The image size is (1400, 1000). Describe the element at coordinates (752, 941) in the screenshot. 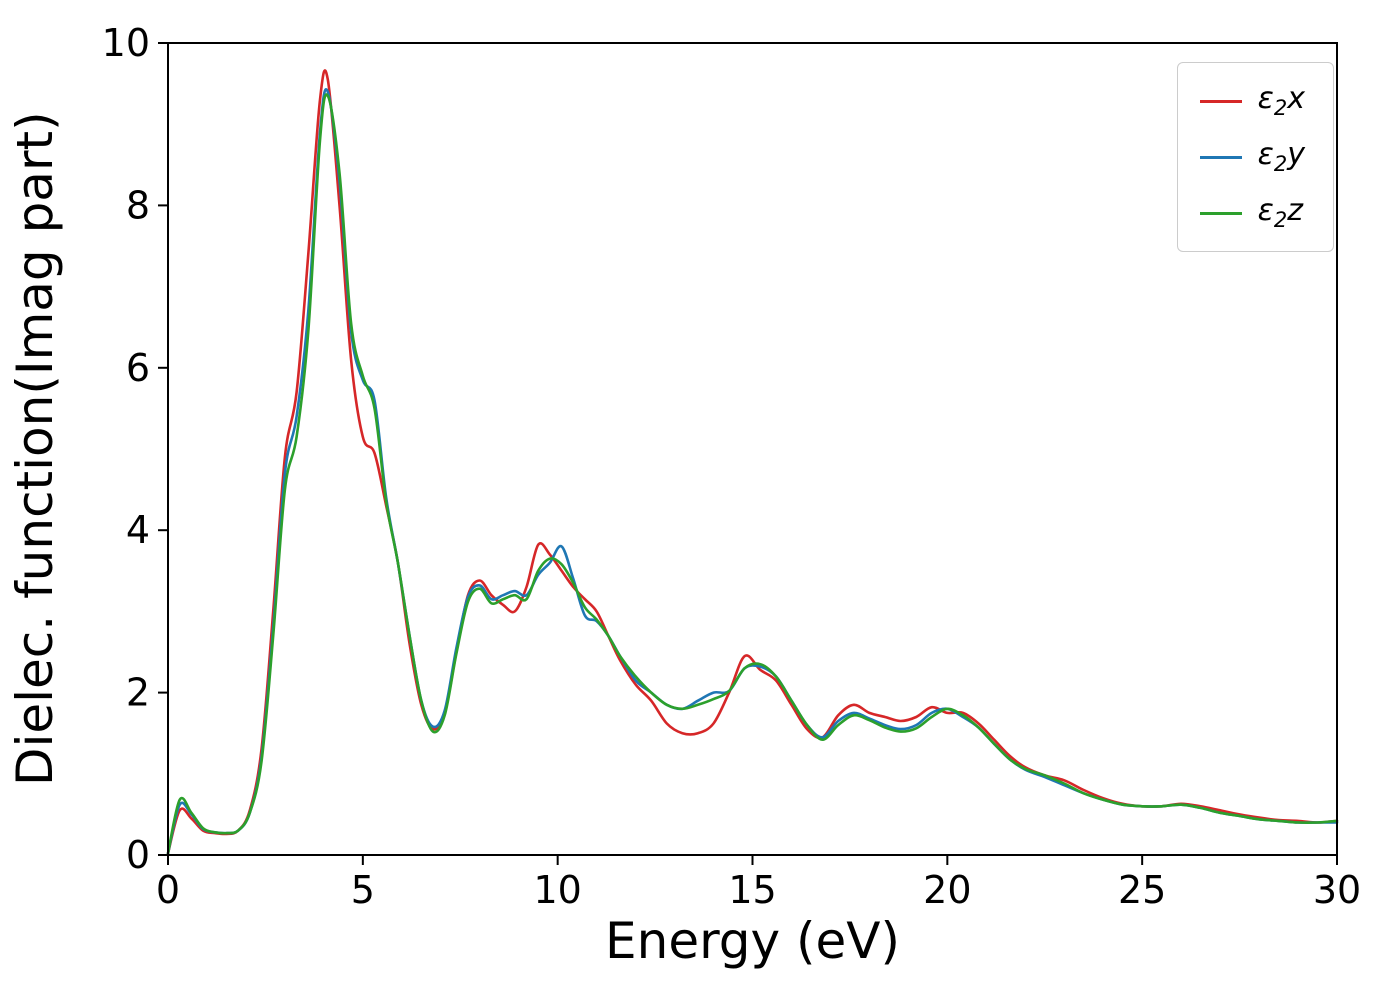

I see `x-axis-label: Energy (eV)` at that location.